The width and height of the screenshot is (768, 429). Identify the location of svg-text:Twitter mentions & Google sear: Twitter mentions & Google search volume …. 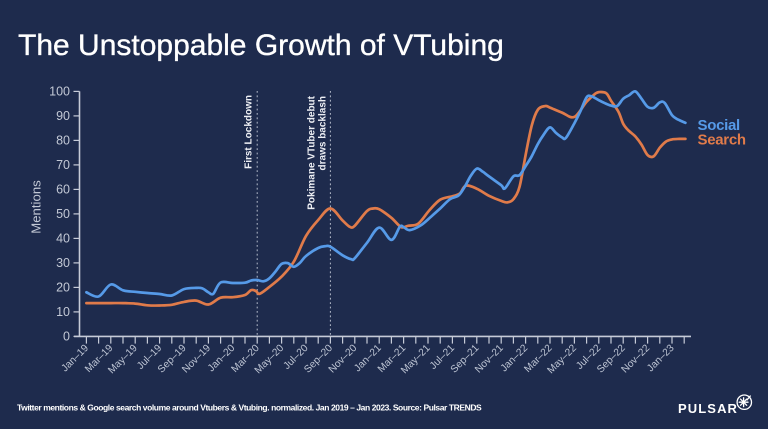
(249, 408).